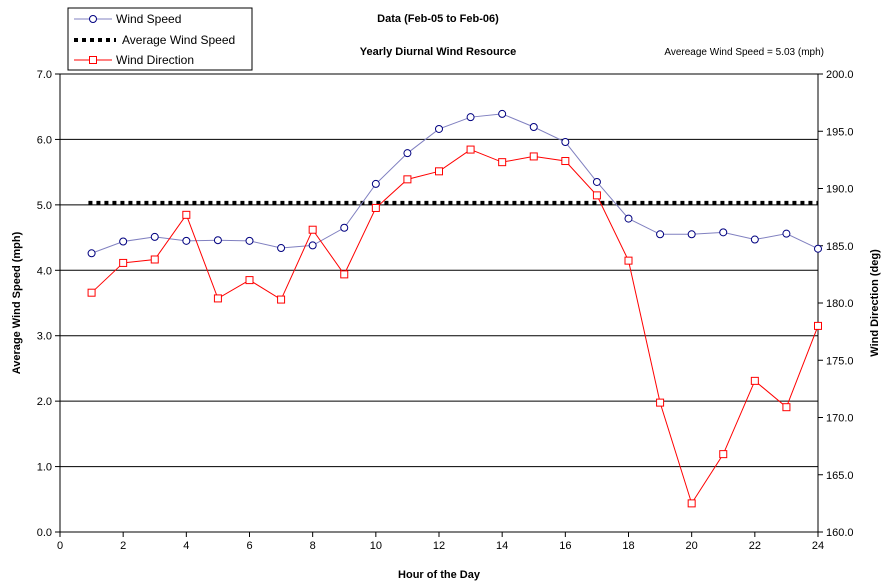 Image resolution: width=886 pixels, height=584 pixels. I want to click on legend-marker-wind-speed, so click(93, 19).